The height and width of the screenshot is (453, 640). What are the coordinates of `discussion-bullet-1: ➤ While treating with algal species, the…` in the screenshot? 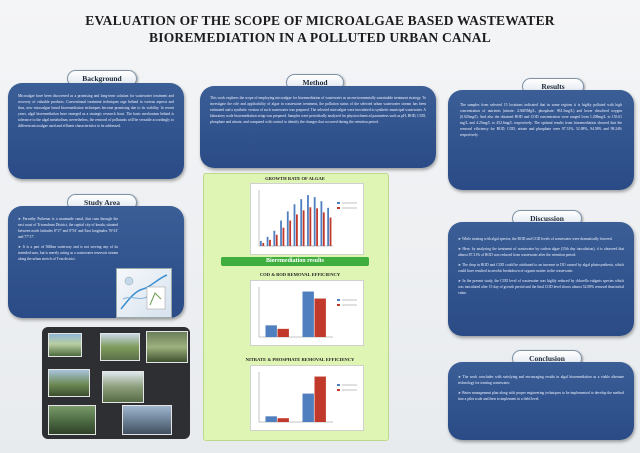 It's located at (535, 239).